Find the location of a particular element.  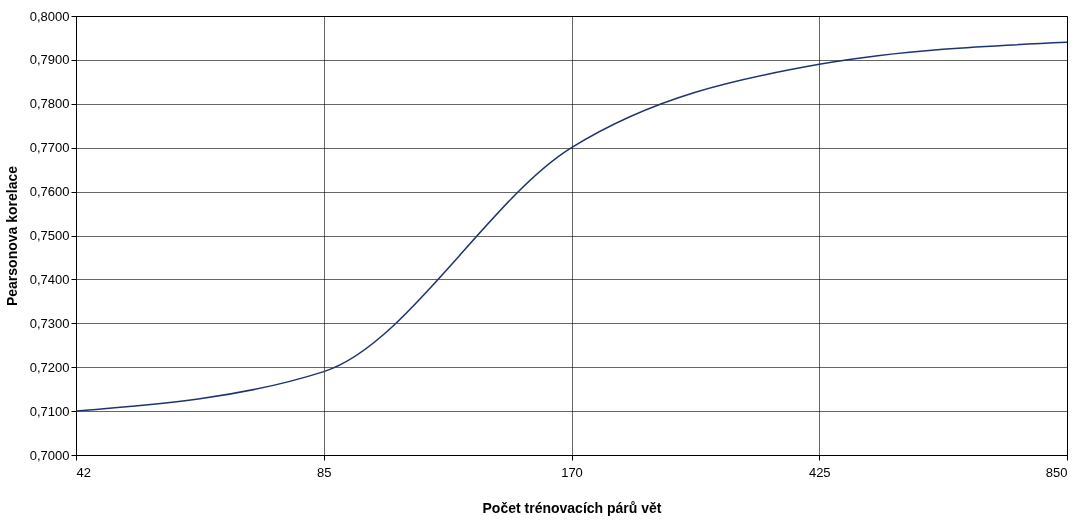

y-tick-label: 0,7400 is located at coordinates (49, 279).